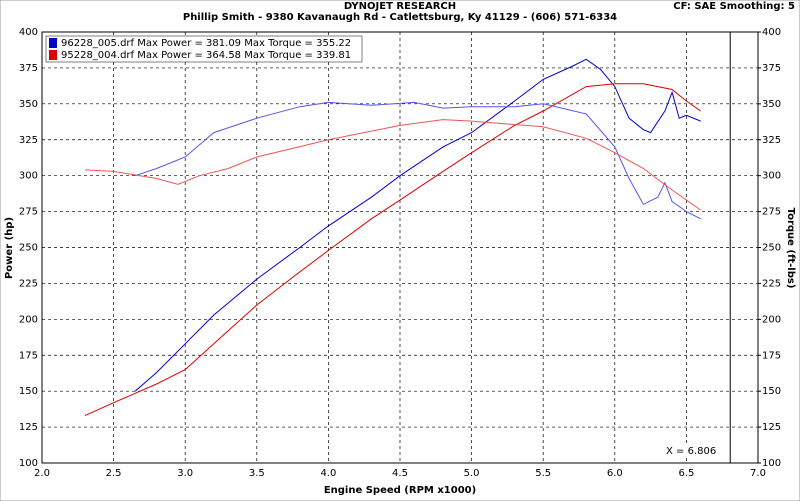 This screenshot has width=800, height=501. What do you see at coordinates (28, 463) in the screenshot?
I see `y-tick-label: 100` at bounding box center [28, 463].